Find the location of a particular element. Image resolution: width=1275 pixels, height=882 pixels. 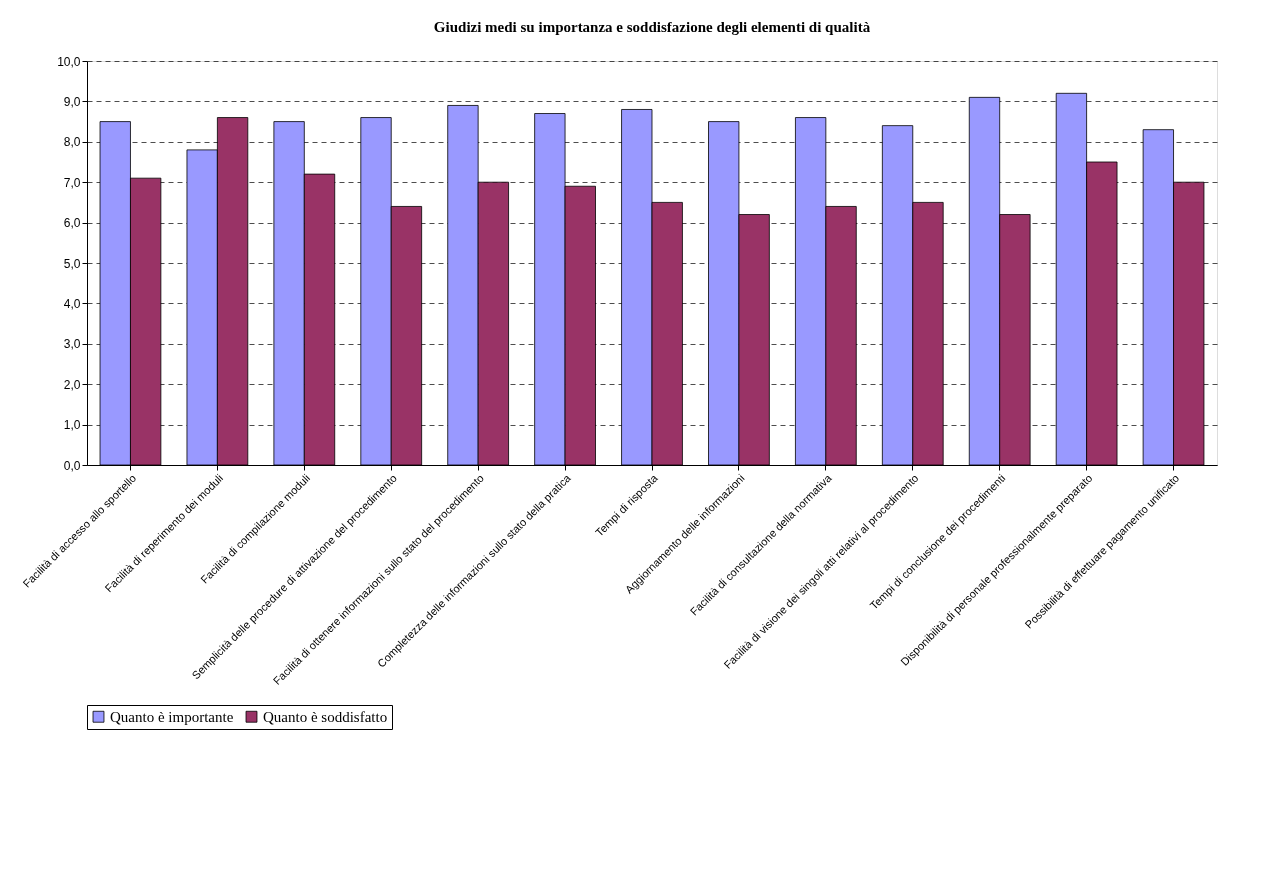

y-tick-label: 3,0 is located at coordinates (72, 344).